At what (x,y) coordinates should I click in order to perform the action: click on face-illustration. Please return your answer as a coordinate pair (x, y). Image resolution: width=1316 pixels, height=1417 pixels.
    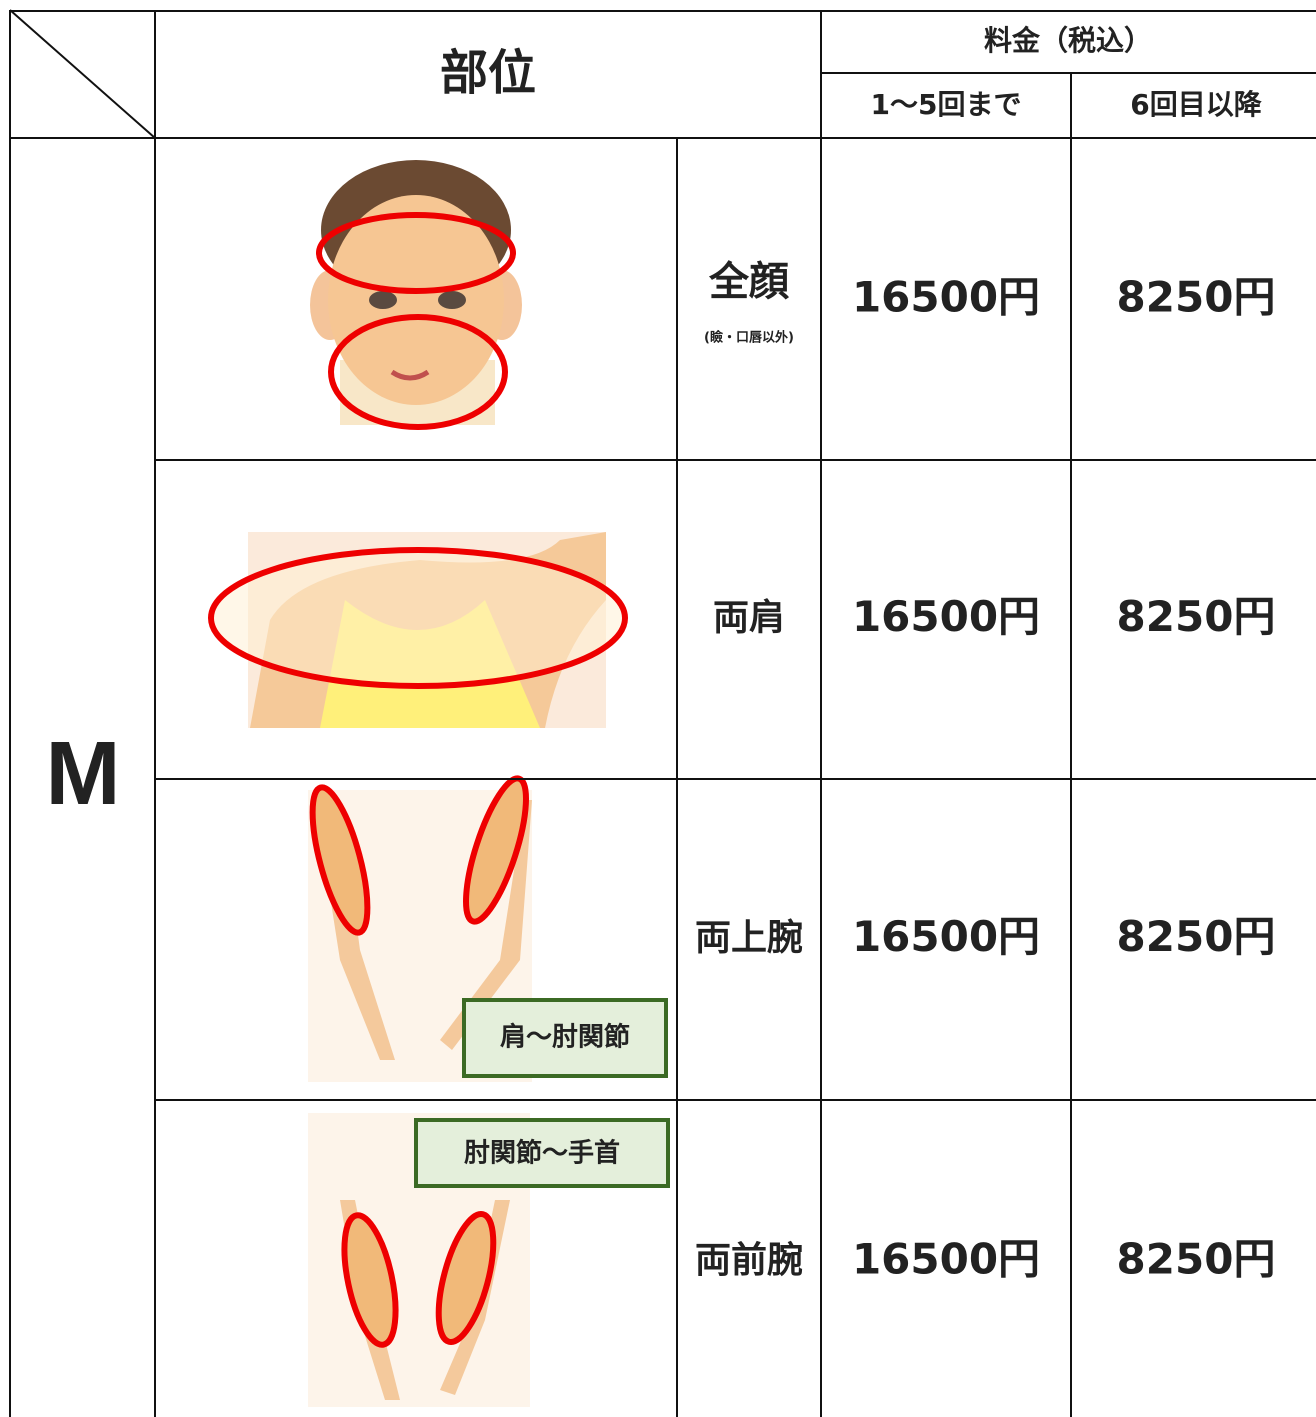
    Looking at the image, I should click on (416, 295).